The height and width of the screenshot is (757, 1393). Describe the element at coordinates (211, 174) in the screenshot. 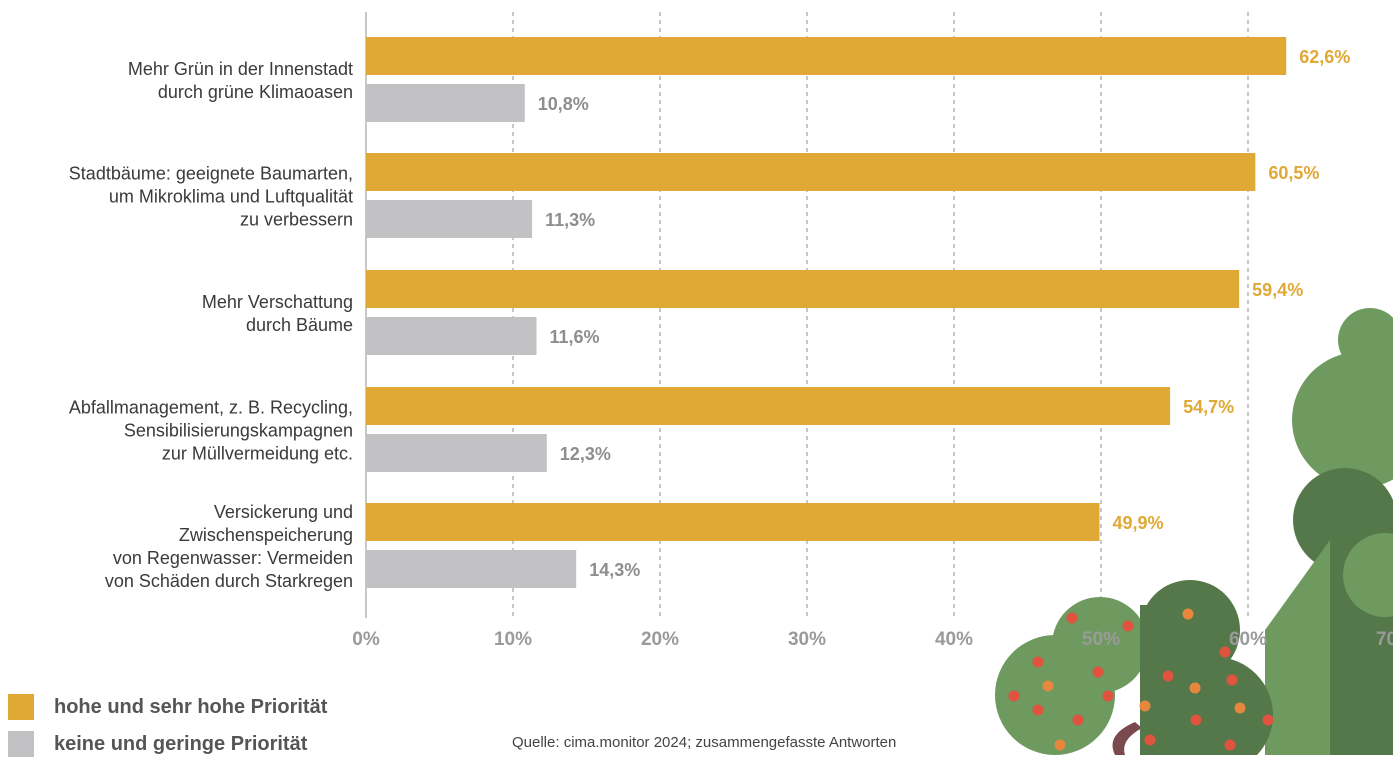

I see `category-label: Stadtbäume: geeignete Baumarten,` at that location.